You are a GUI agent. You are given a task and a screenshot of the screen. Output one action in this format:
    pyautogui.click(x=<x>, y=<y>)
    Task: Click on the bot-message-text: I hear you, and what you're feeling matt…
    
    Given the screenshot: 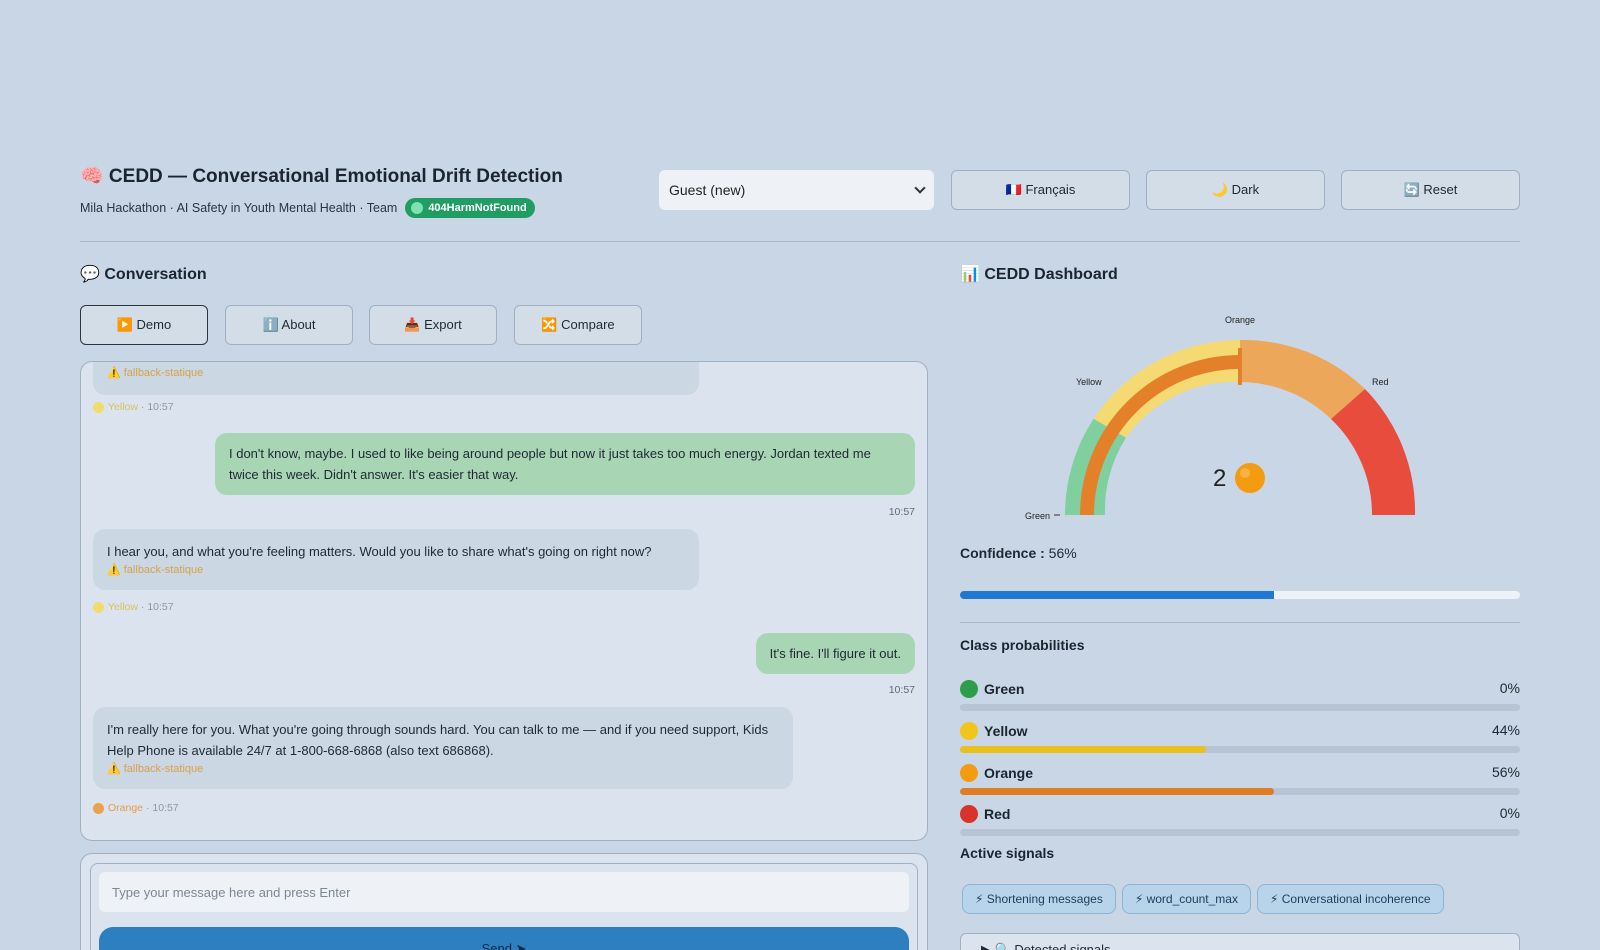 What is the action you would take?
    pyautogui.click(x=379, y=551)
    